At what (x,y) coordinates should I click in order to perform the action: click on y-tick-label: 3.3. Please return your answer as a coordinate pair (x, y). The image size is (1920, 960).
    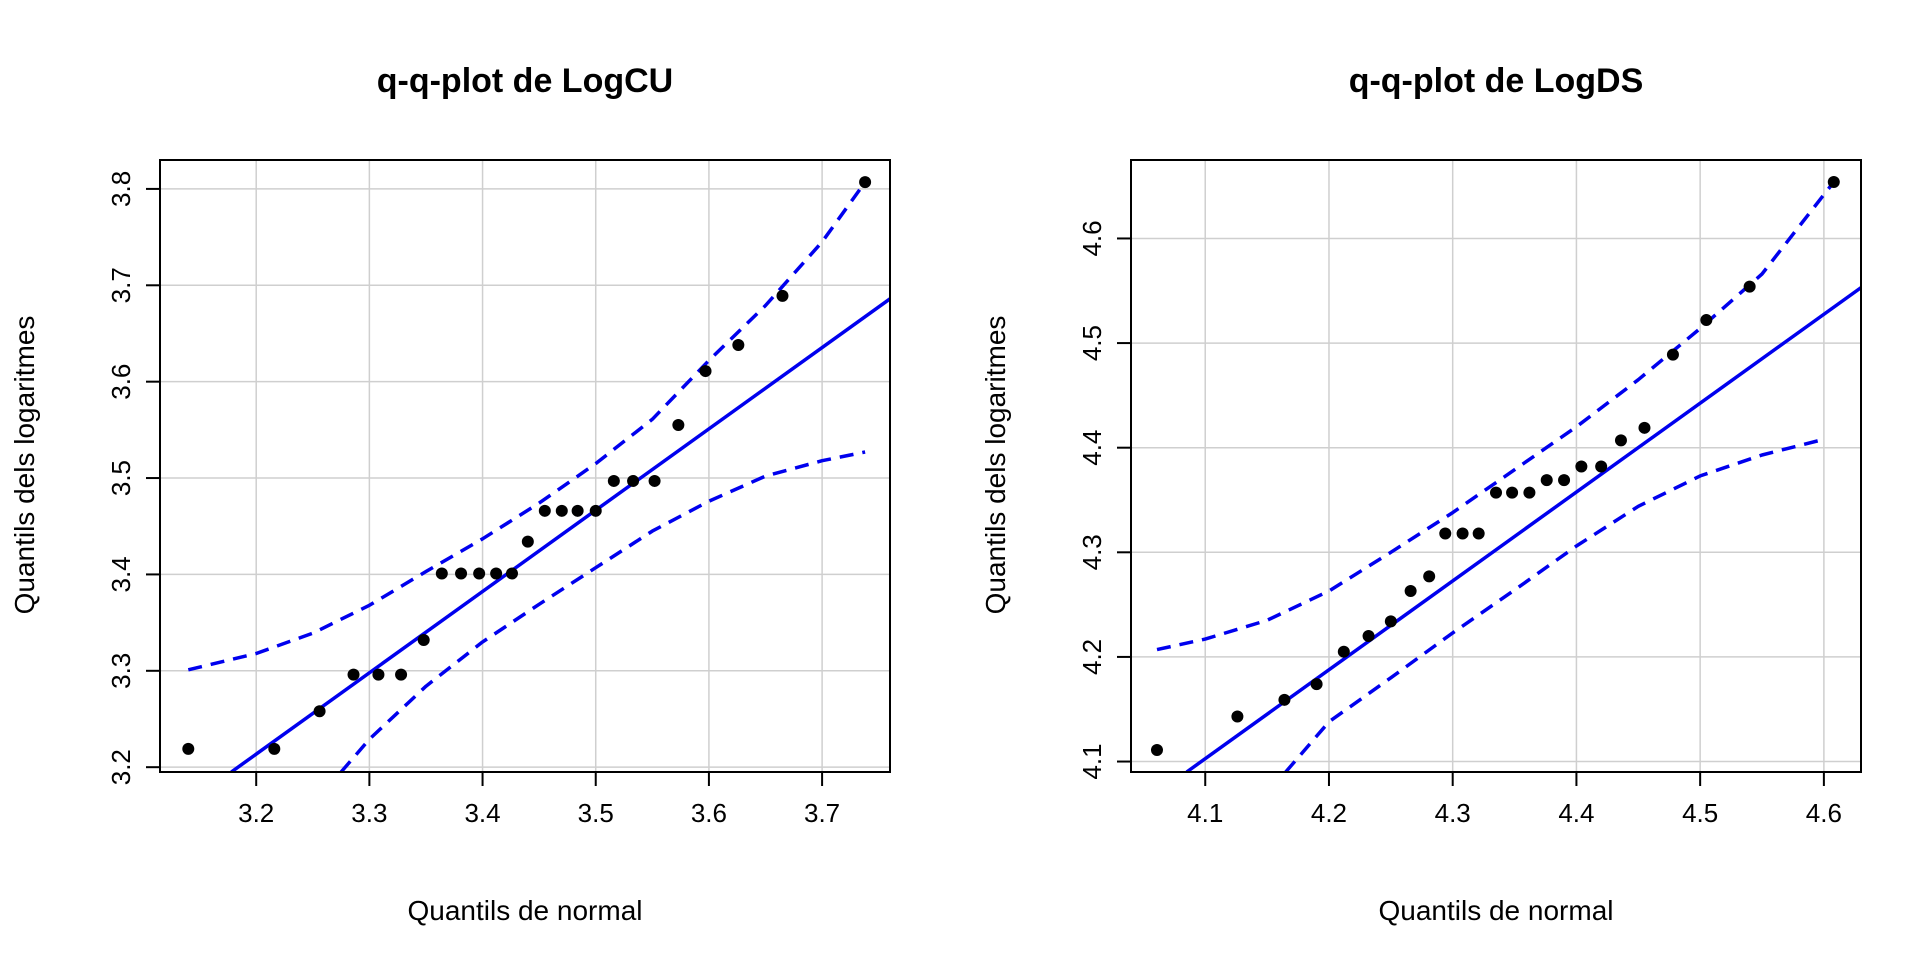
    Looking at the image, I should click on (121, 671).